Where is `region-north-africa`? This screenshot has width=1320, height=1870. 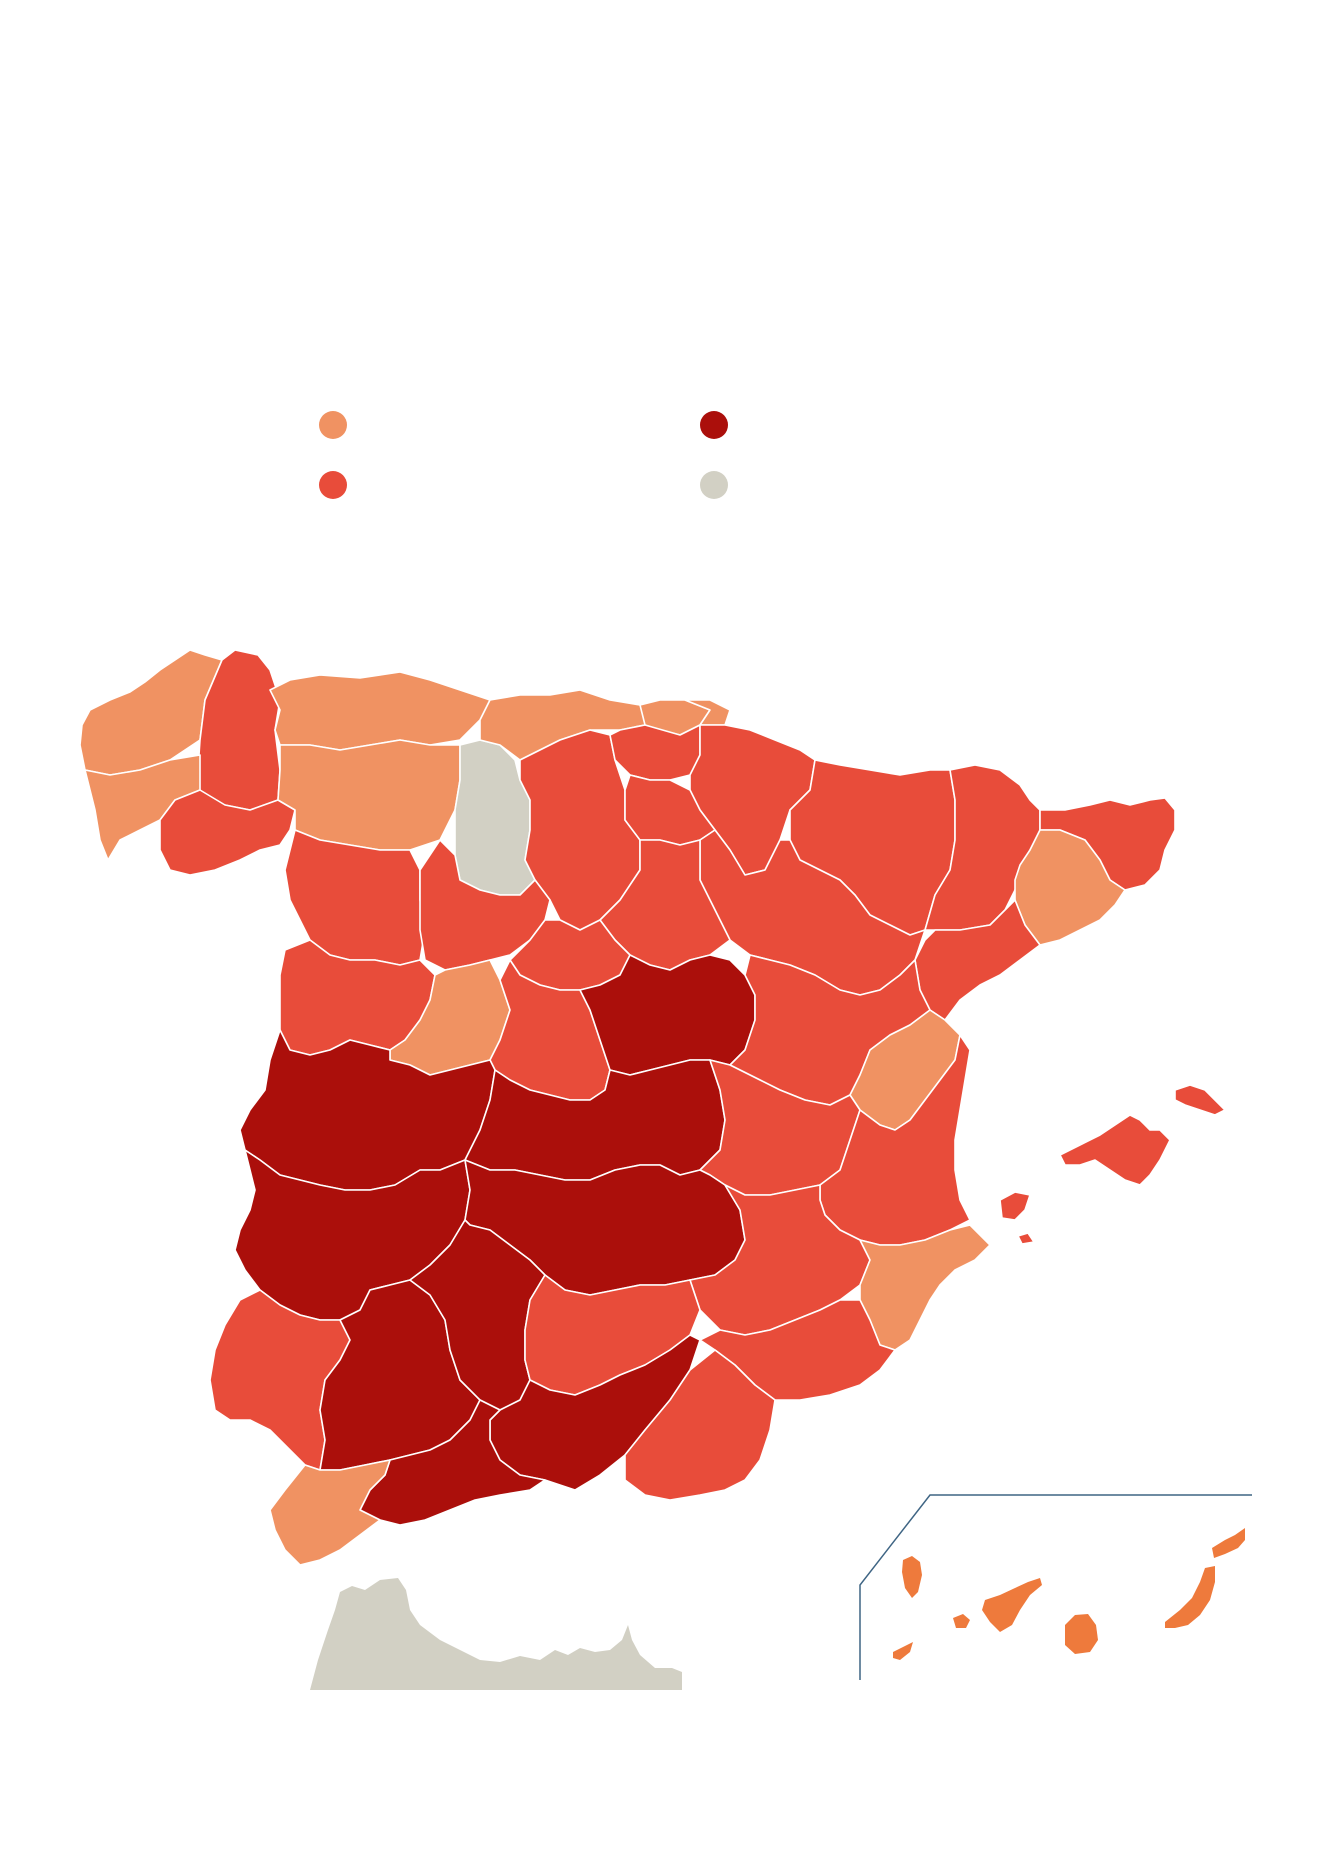 region-north-africa is located at coordinates (496, 1634).